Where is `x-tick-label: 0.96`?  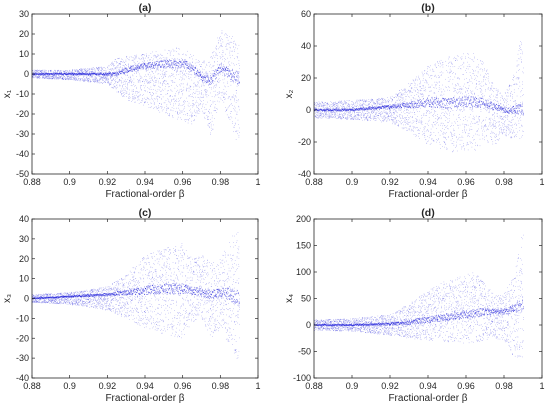
x-tick-label: 0.96 is located at coordinates (183, 182).